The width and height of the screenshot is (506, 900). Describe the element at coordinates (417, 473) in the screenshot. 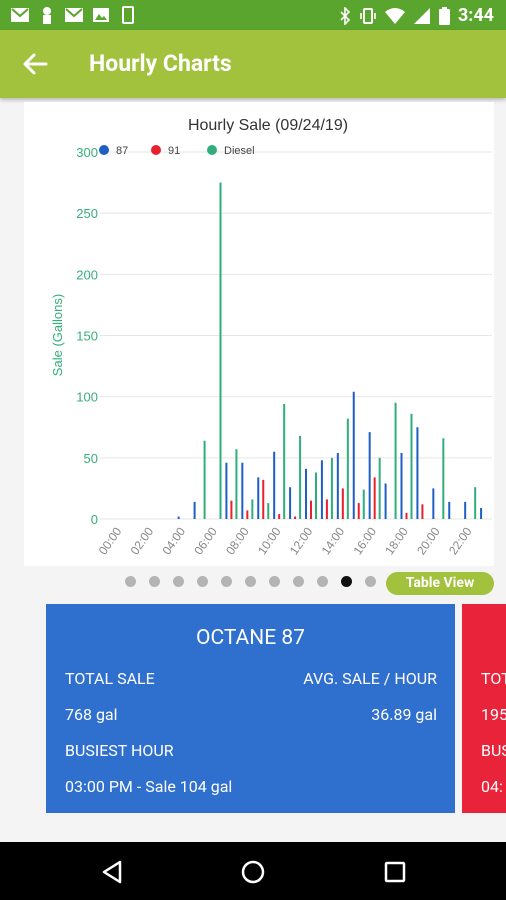

I see `bar-87-19:00` at that location.